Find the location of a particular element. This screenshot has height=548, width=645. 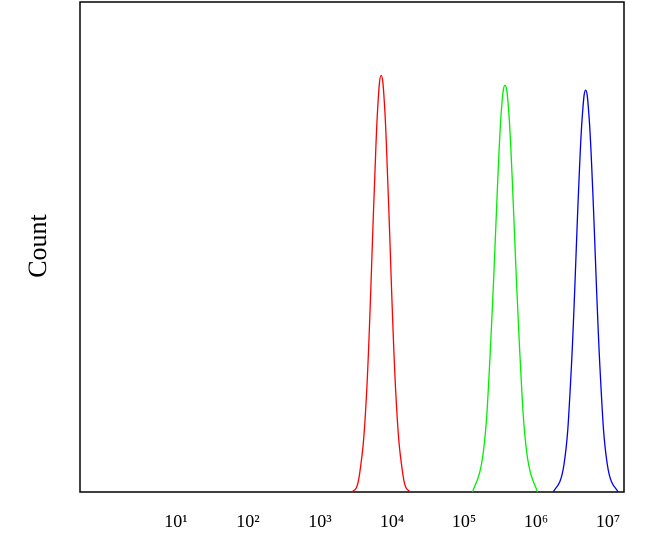

x-tick-label: 10⁶ is located at coordinates (536, 521).